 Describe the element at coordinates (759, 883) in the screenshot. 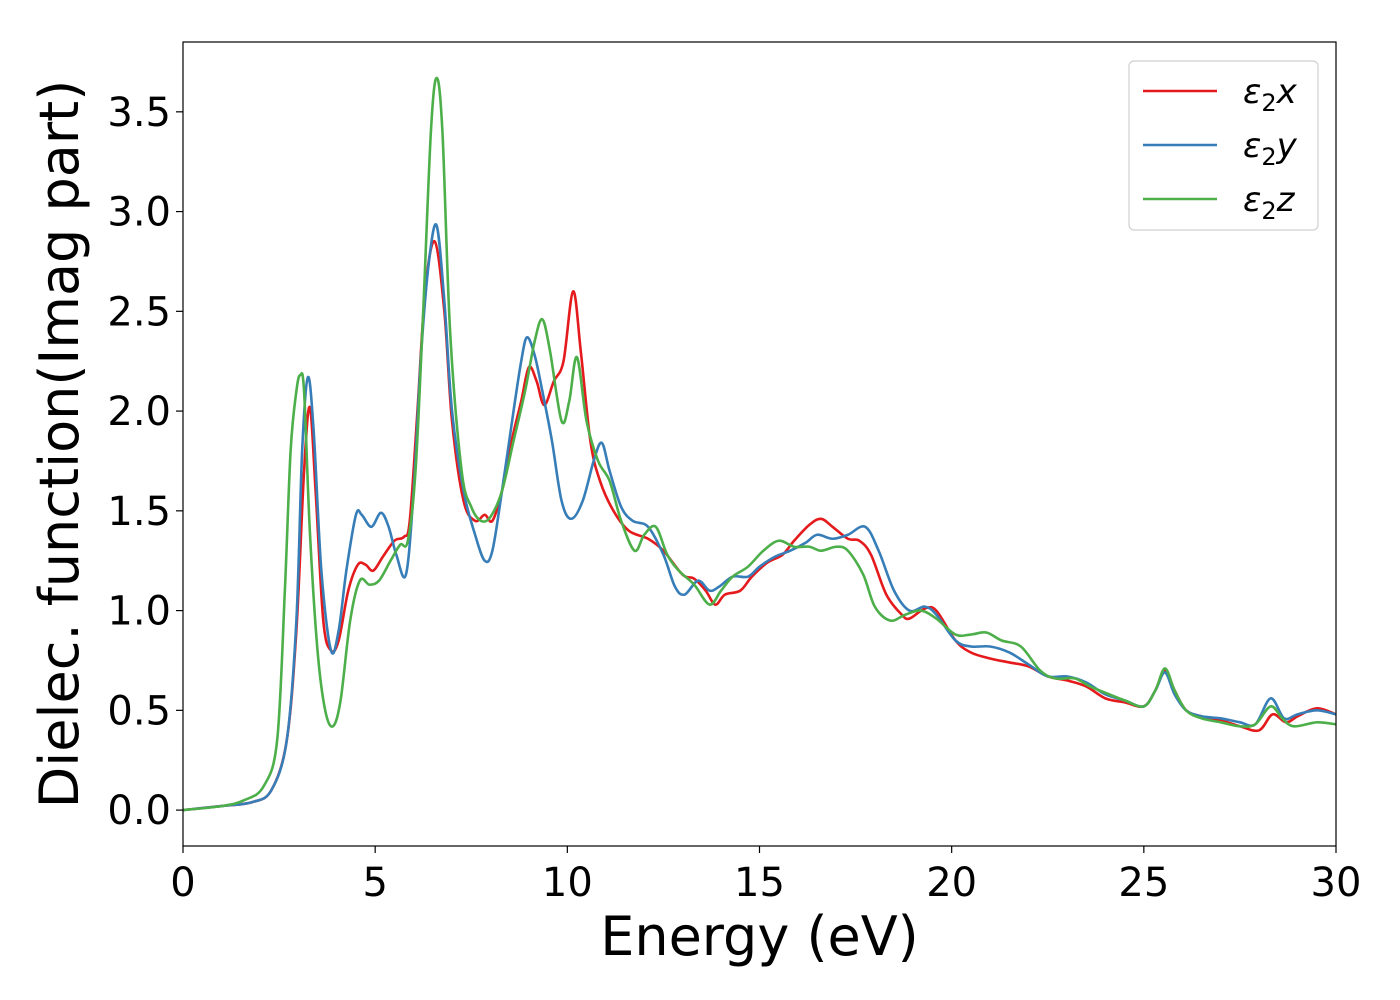

I see `x-tick-label: 15` at that location.